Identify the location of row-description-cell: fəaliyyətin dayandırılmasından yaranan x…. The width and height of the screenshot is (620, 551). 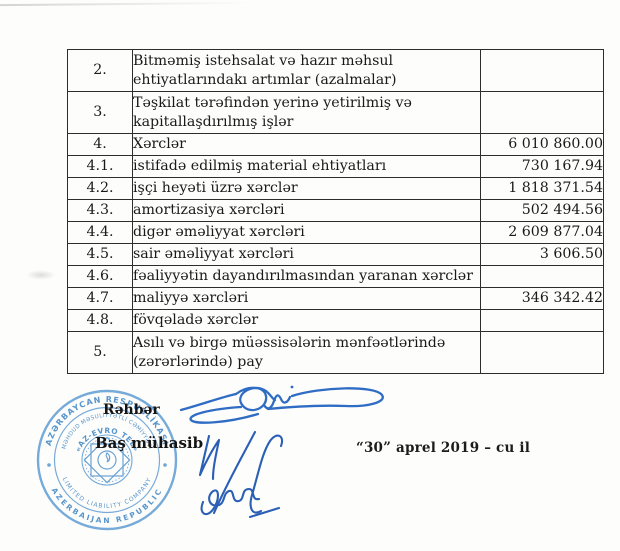
(306, 276).